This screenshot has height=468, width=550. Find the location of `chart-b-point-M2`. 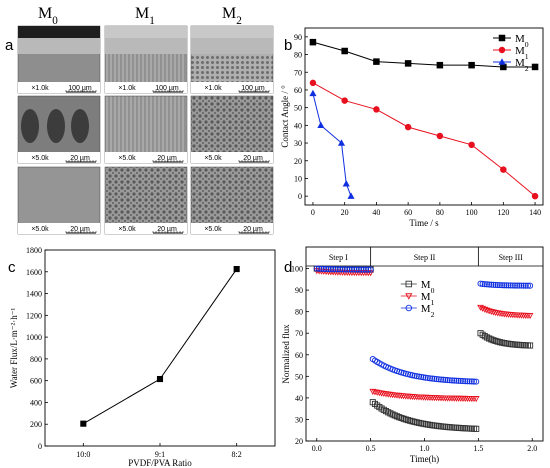

chart-b-point-M2 is located at coordinates (346, 183).